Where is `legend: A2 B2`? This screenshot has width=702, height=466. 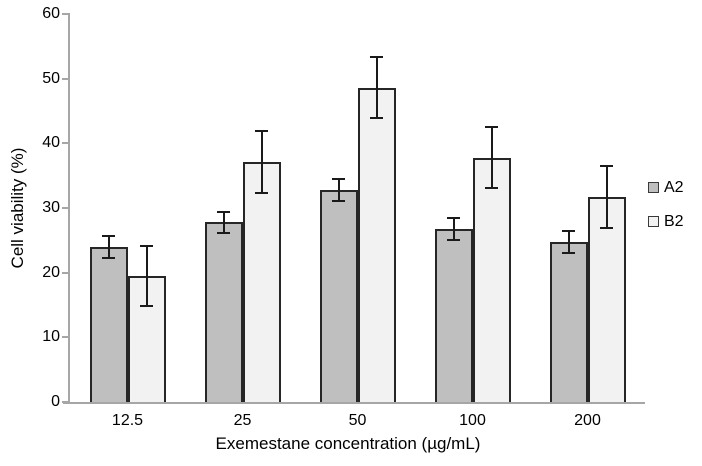
legend: A2 B2 is located at coordinates (666, 212).